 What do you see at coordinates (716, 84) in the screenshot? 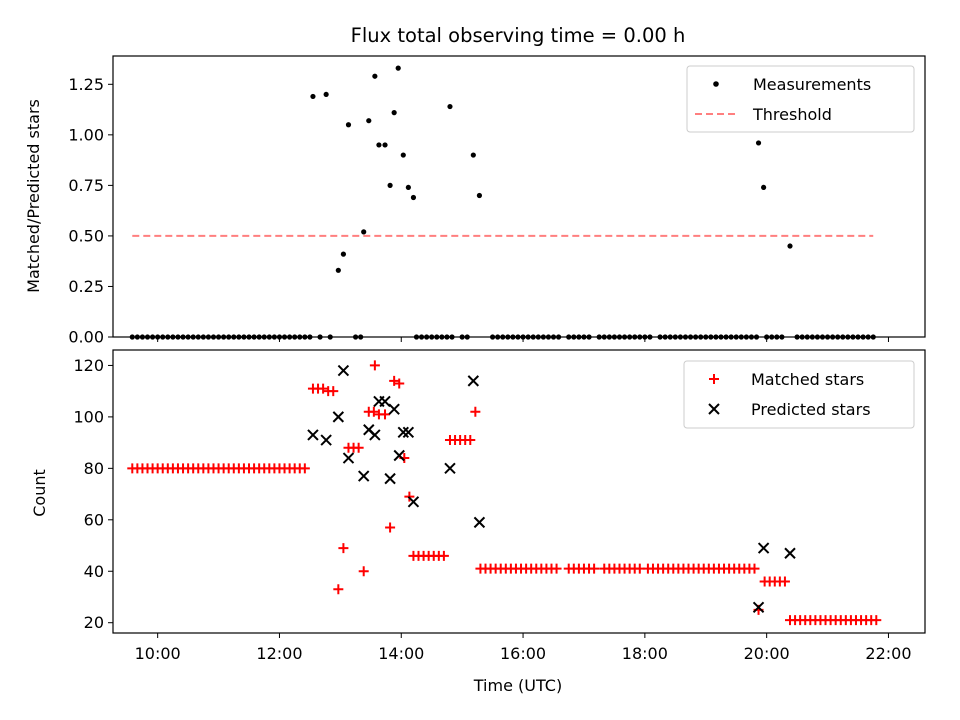
I see `legend-measurements-marker` at bounding box center [716, 84].